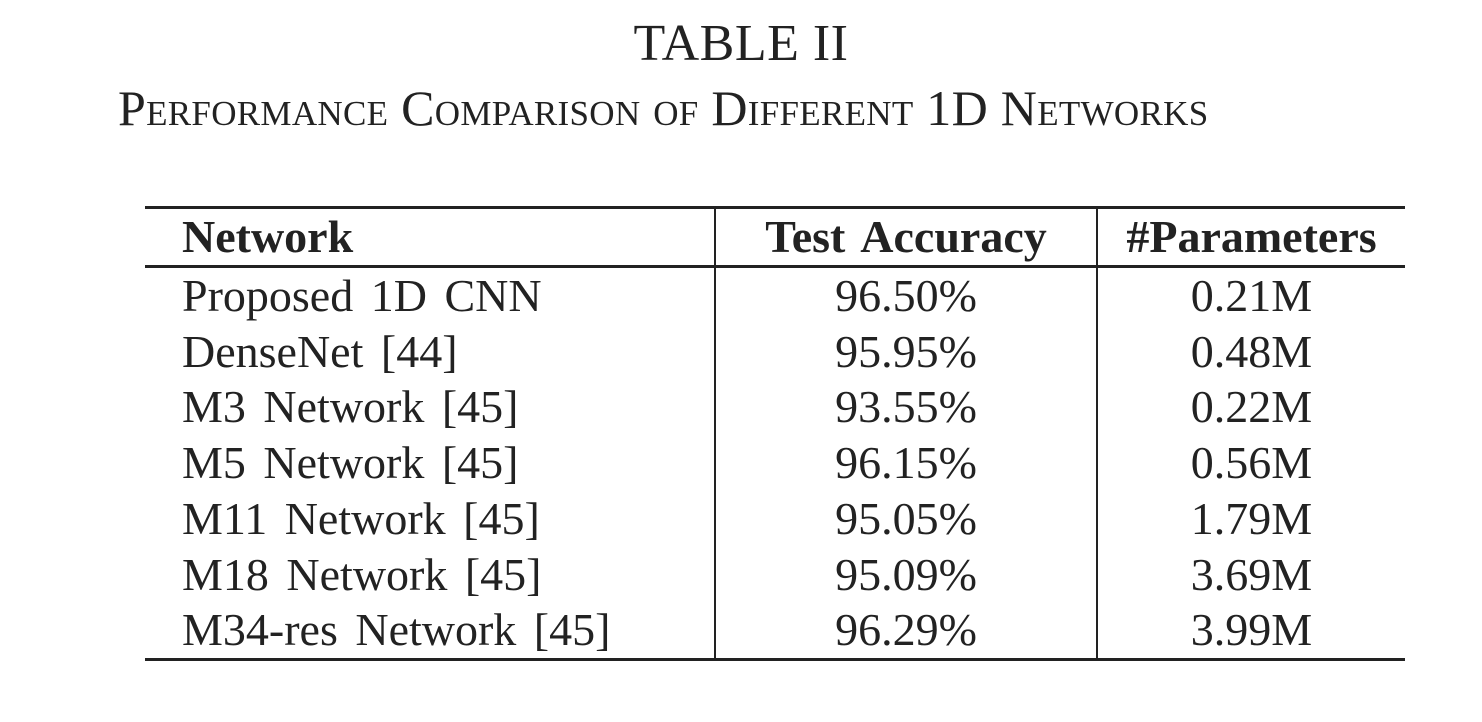 The width and height of the screenshot is (1482, 722). I want to click on table-row: M34-res Network [45] 96.29% 3.99M, so click(775, 631).